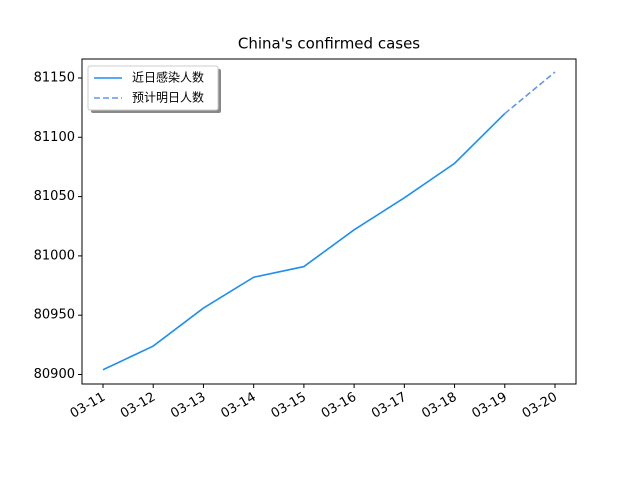  Describe the element at coordinates (188, 406) in the screenshot. I see `x-tick-label: 03-13` at that location.